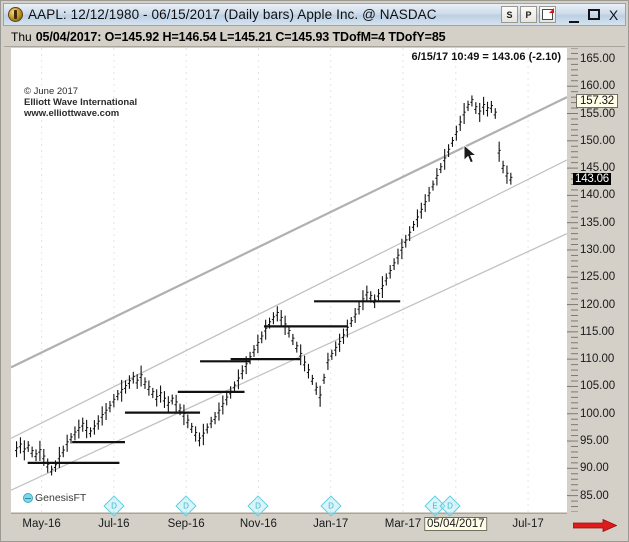  Describe the element at coordinates (598, 195) in the screenshot. I see `price-tick-label: 140.00` at that location.